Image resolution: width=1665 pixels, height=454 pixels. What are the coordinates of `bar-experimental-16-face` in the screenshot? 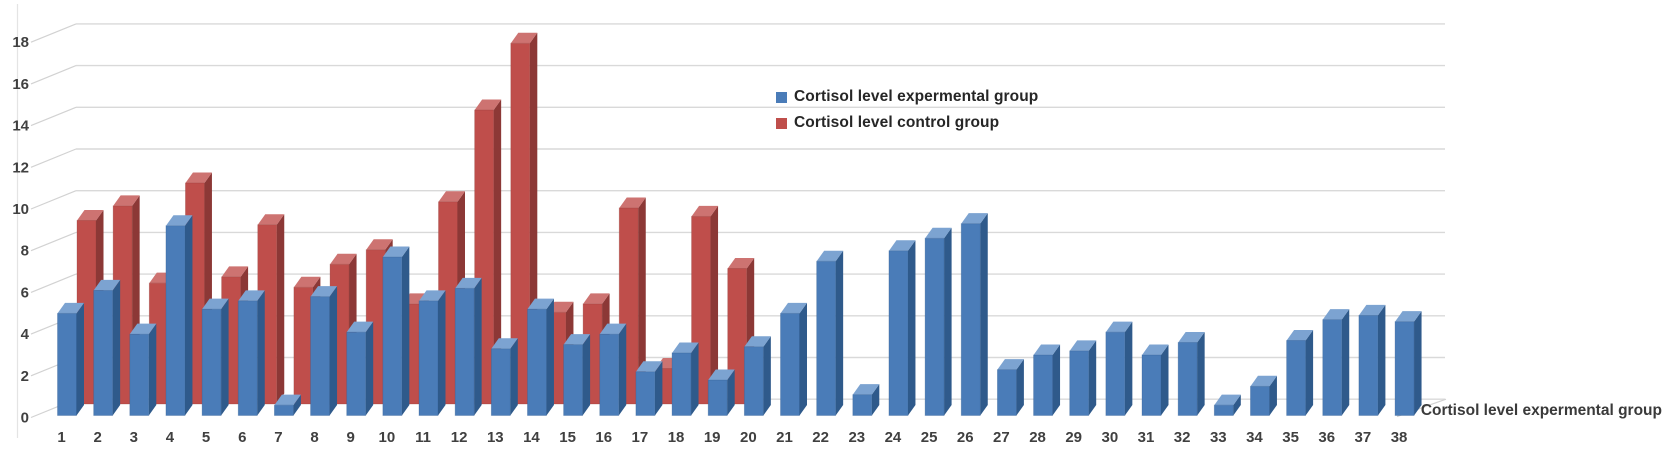 It's located at (613, 329).